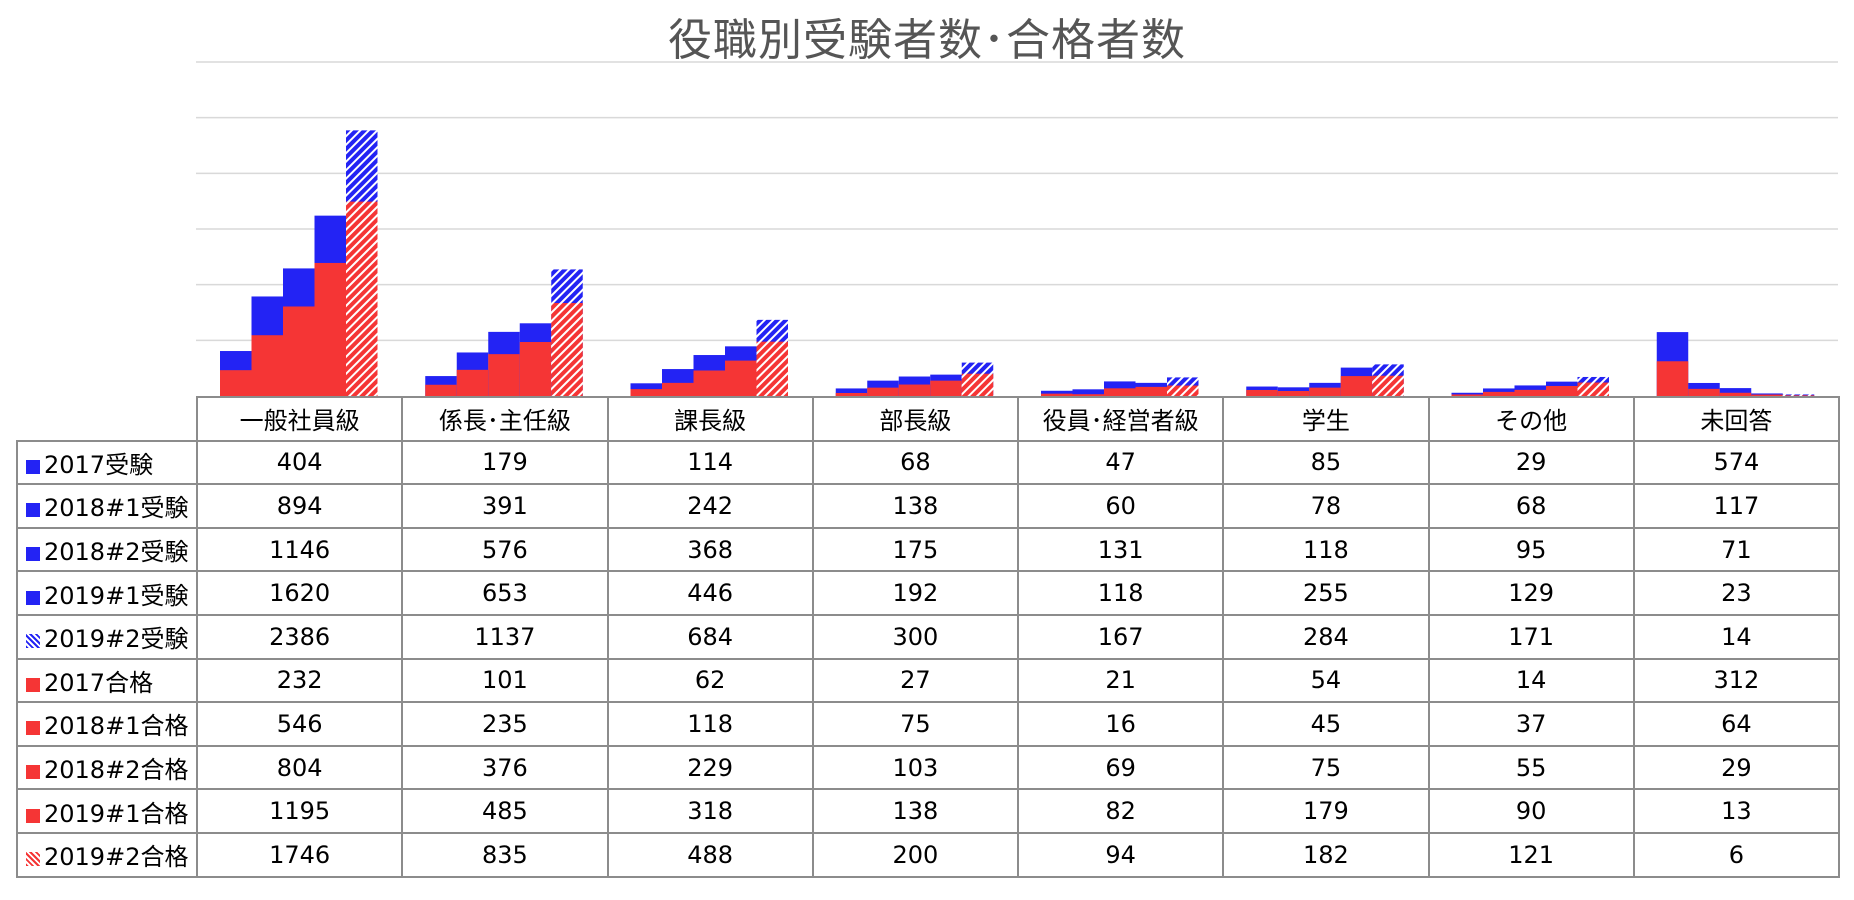 The height and width of the screenshot is (900, 1854). Describe the element at coordinates (1326, 680) in the screenshot. I see `data-value: 54` at that location.